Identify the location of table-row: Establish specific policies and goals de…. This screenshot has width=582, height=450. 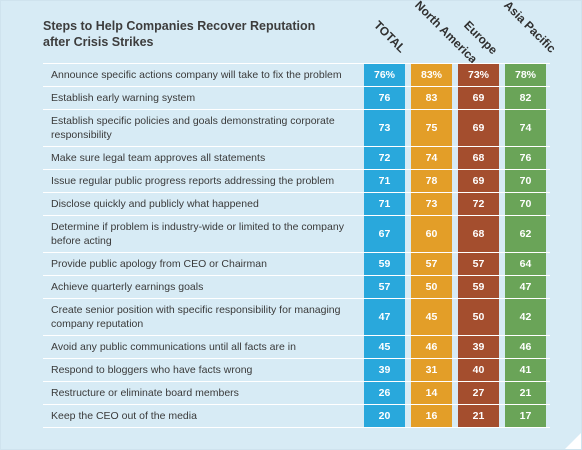
(296, 128).